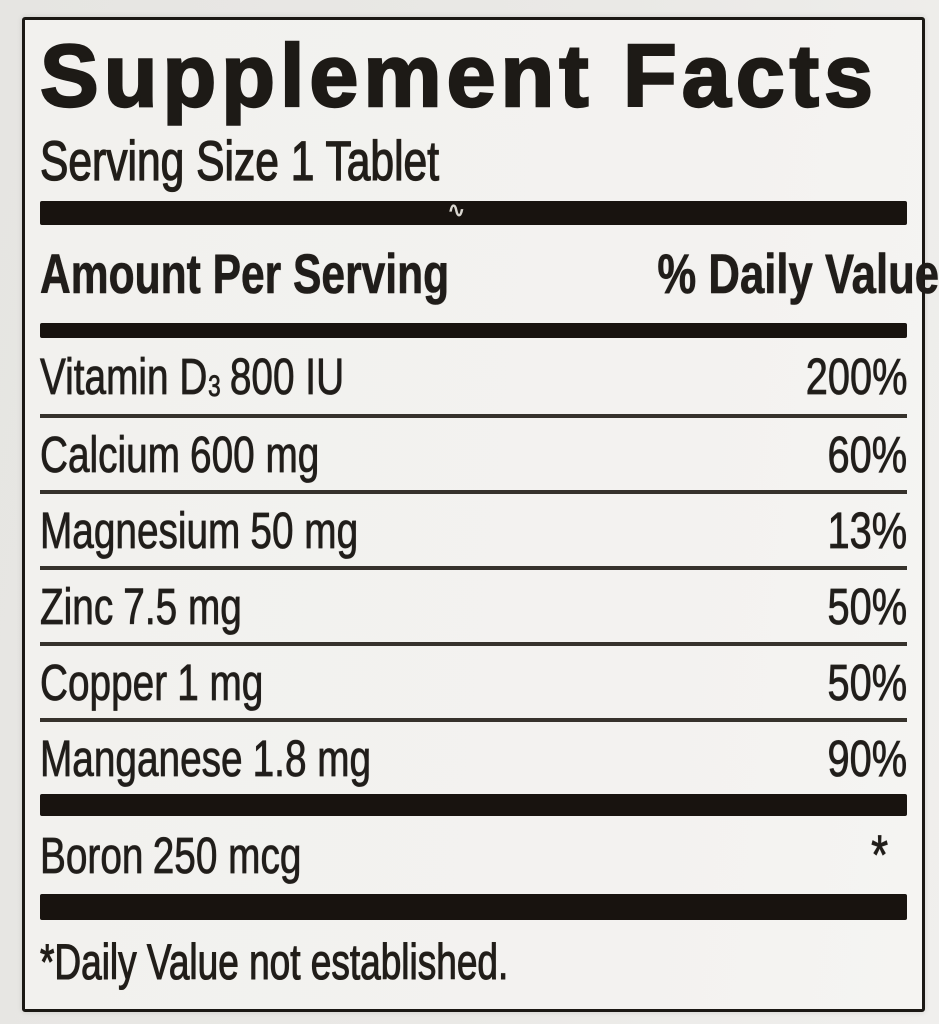  What do you see at coordinates (104, 682) in the screenshot?
I see `nutrient-name-text: Copper` at bounding box center [104, 682].